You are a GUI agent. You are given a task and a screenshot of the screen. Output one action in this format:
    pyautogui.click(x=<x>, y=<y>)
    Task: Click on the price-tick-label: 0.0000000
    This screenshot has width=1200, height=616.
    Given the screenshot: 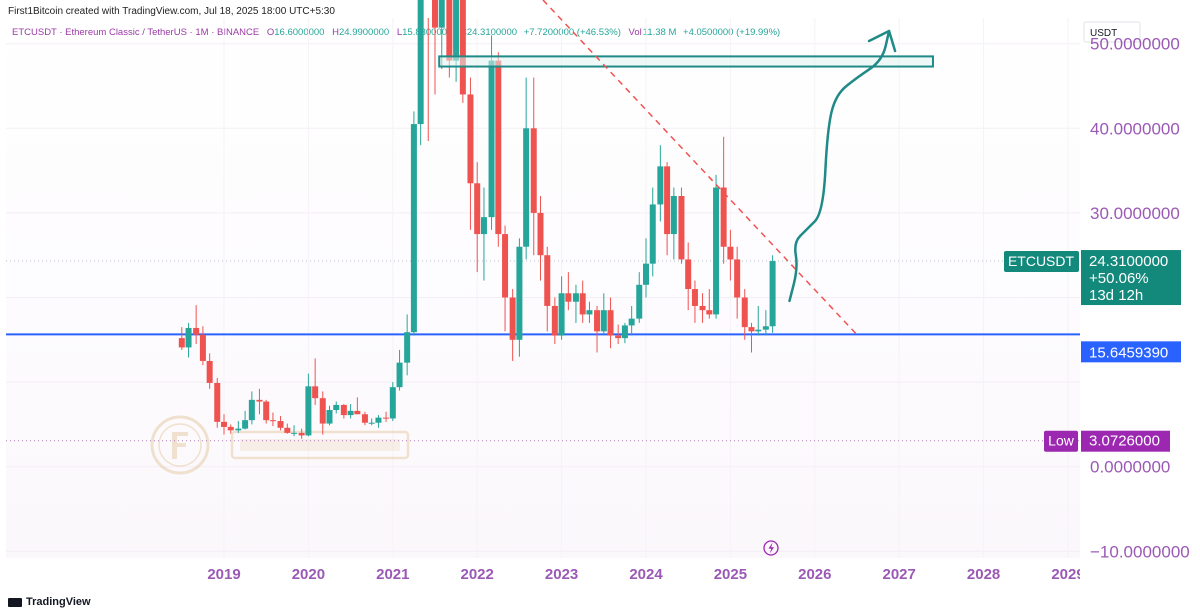 What is the action you would take?
    pyautogui.click(x=1130, y=467)
    